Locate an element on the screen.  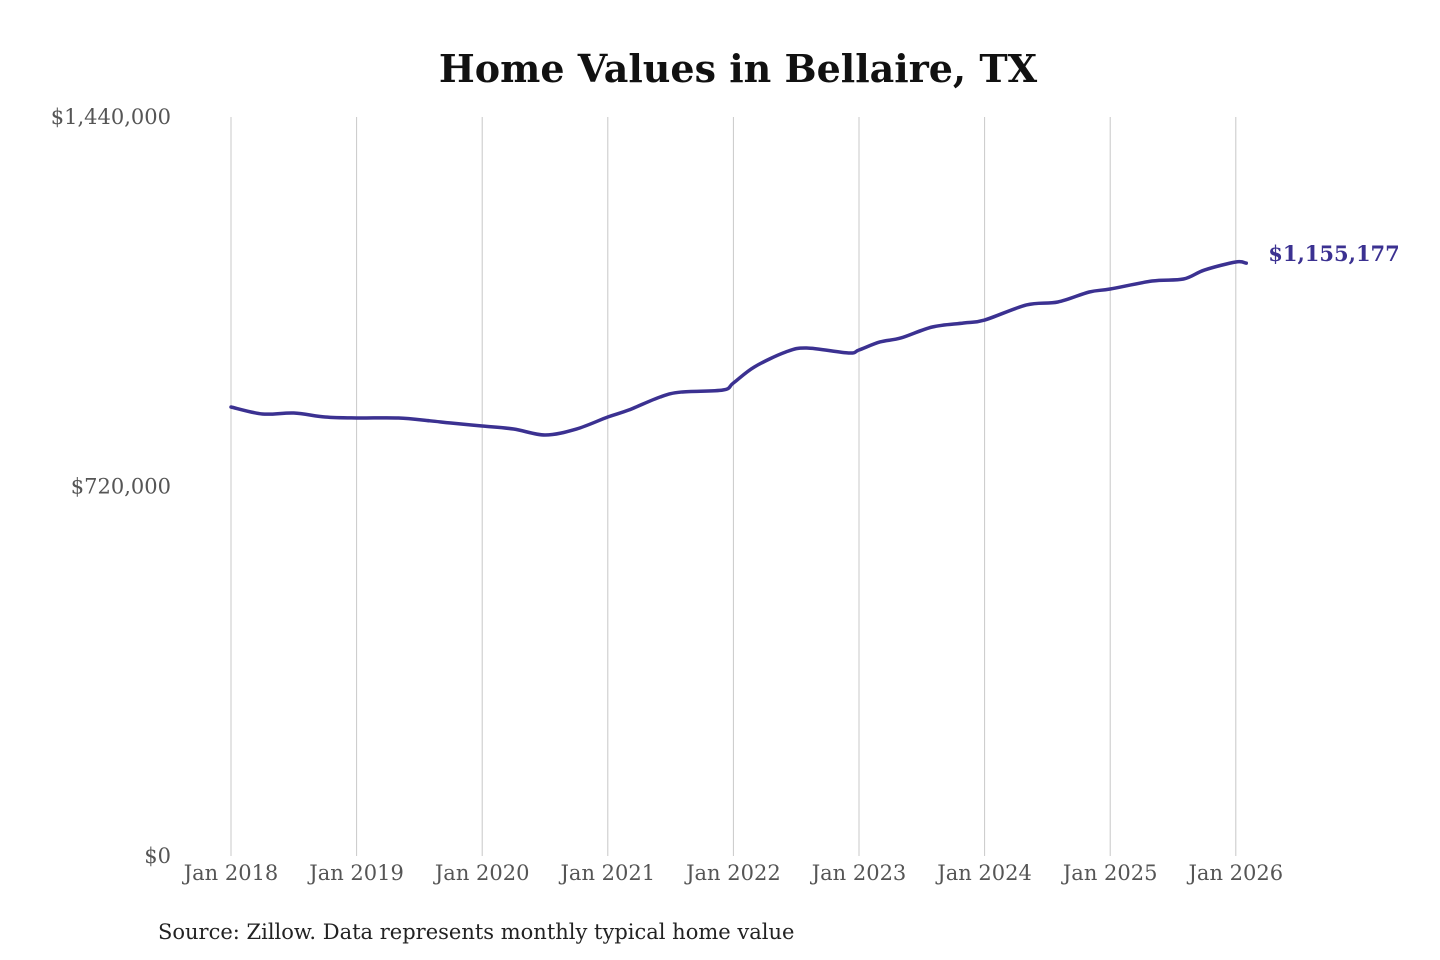
chart-title: Home Values in Bellaire, TX is located at coordinates (738, 68).